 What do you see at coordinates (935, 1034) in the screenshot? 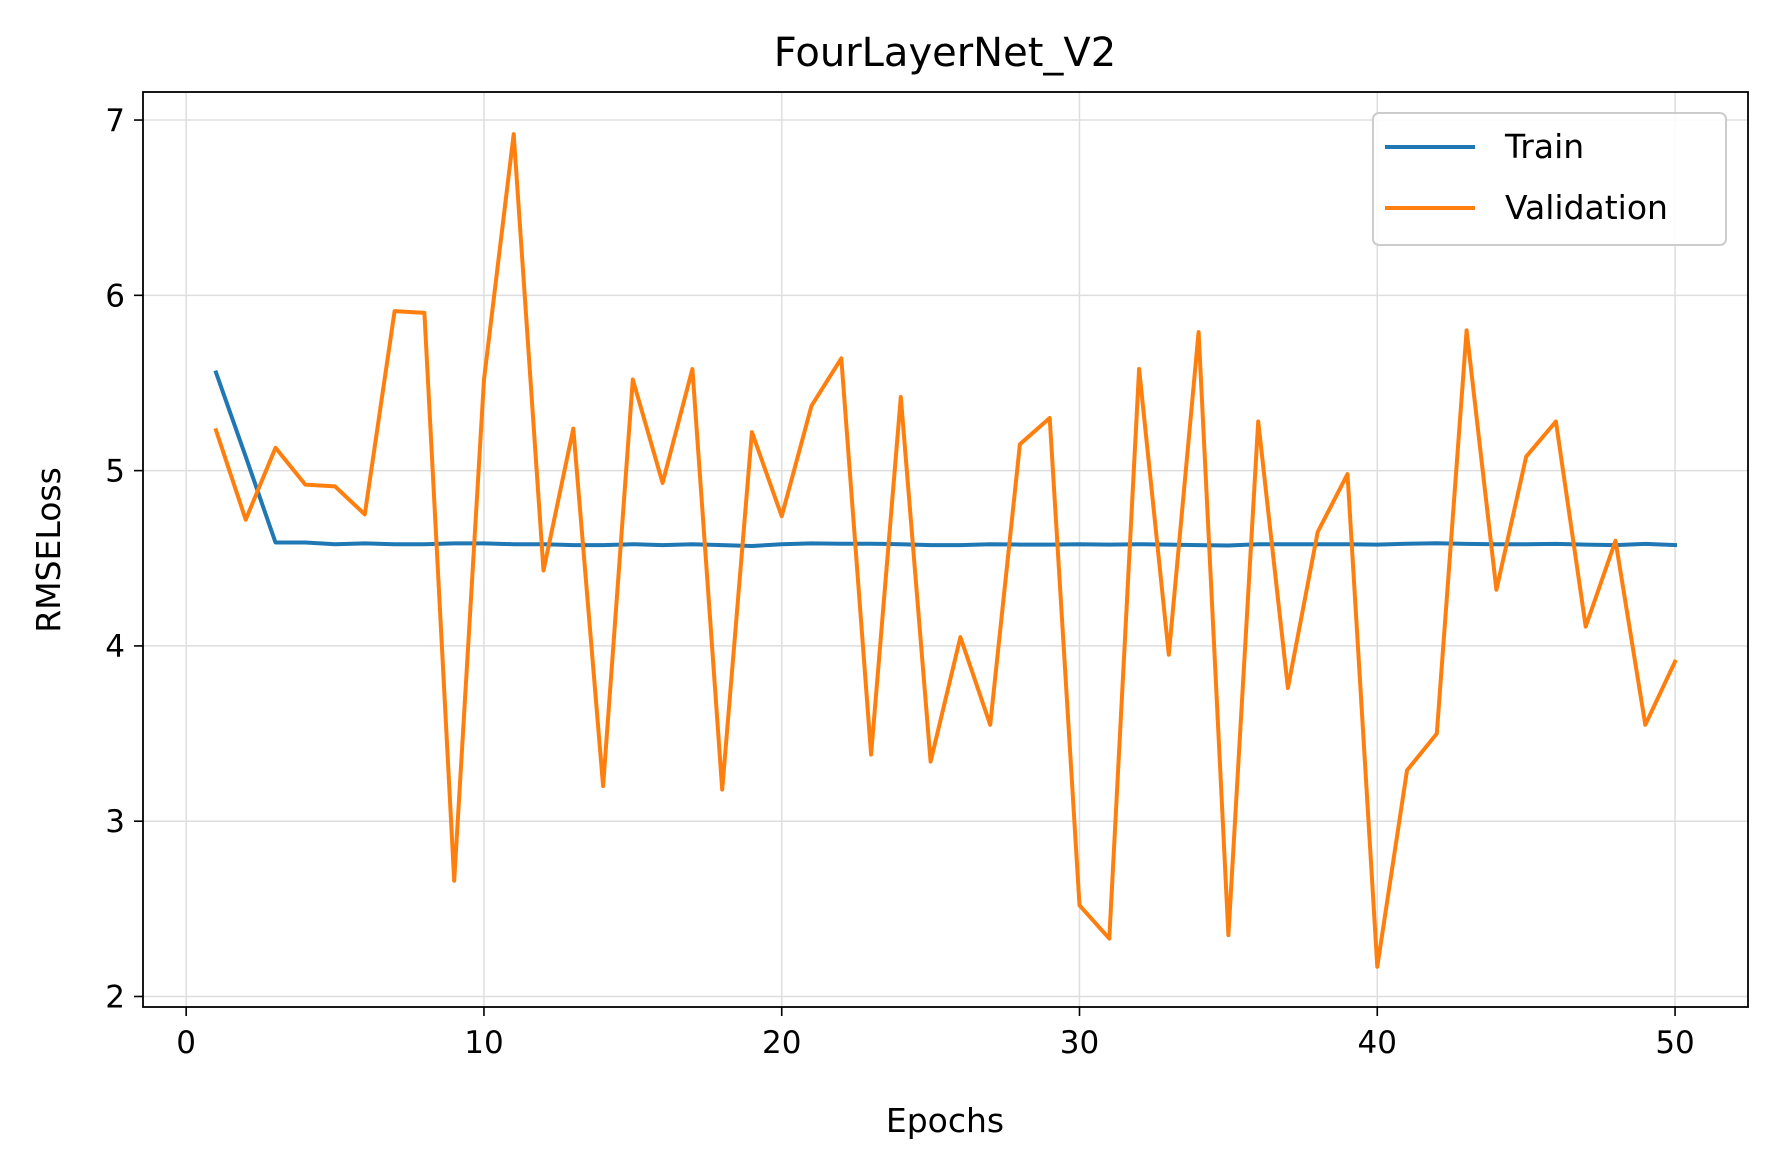
I see `x-axis-ticks: 0 10 20 30 40 50` at bounding box center [935, 1034].